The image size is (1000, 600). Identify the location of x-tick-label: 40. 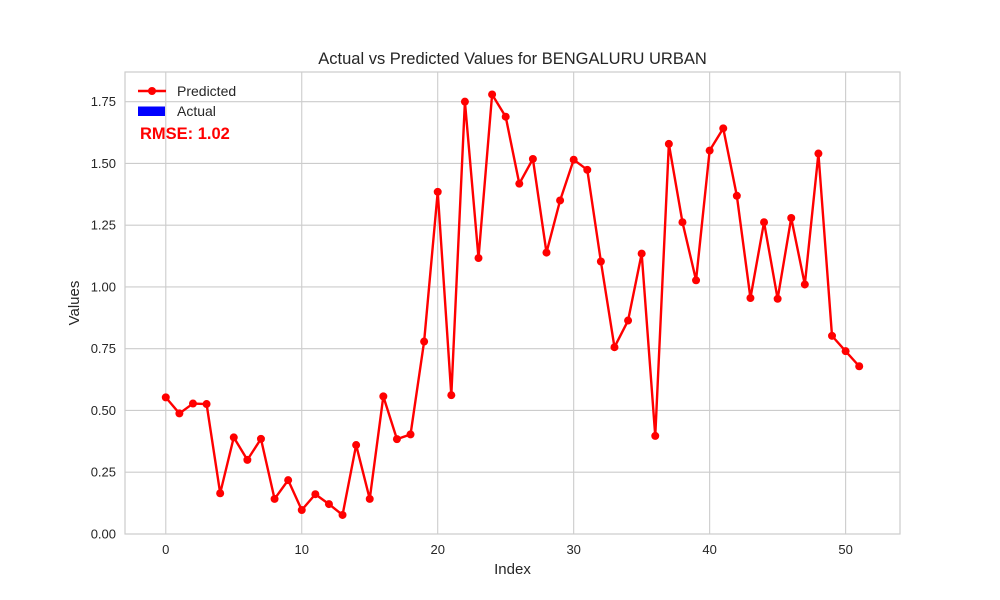
(709, 549).